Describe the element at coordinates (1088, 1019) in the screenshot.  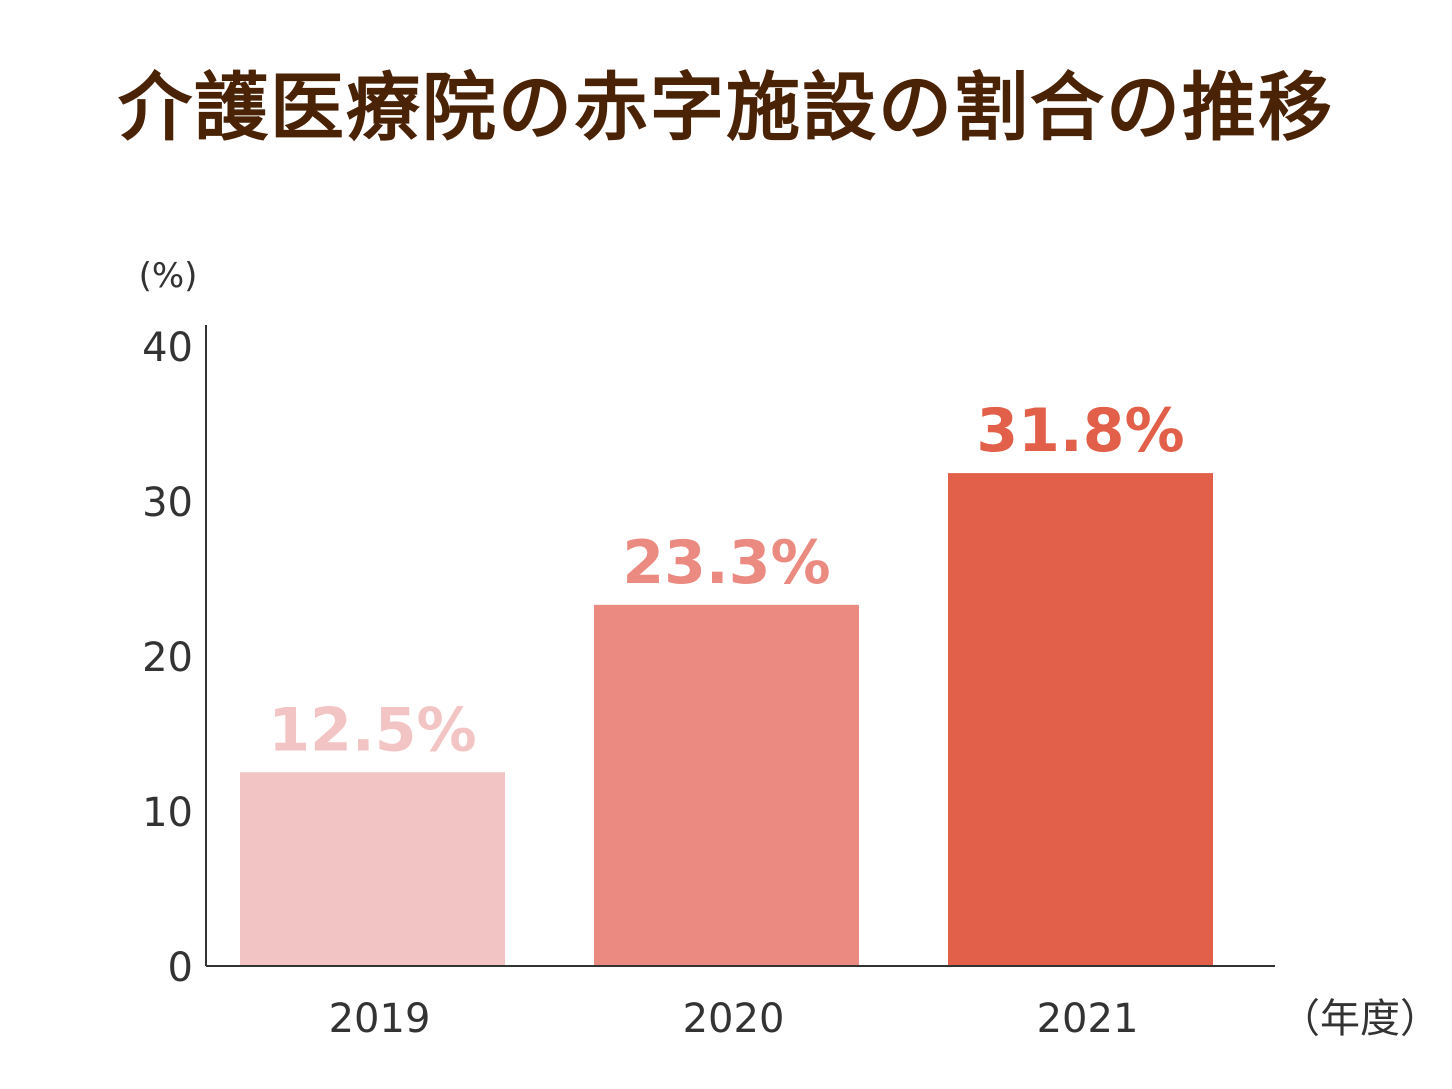
I see `x-tick-label: 2021` at that location.